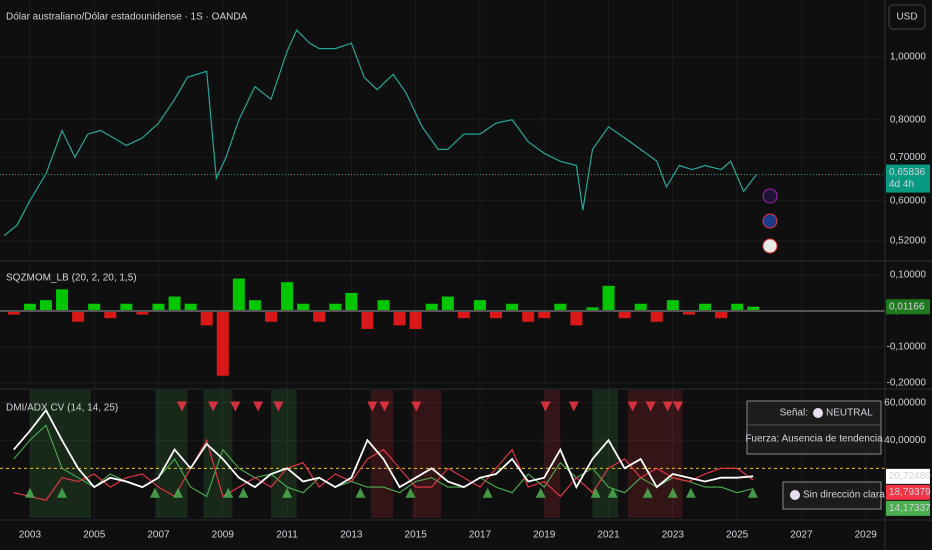  Describe the element at coordinates (907, 383) in the screenshot. I see `y-tick-label: -0,20000` at that location.